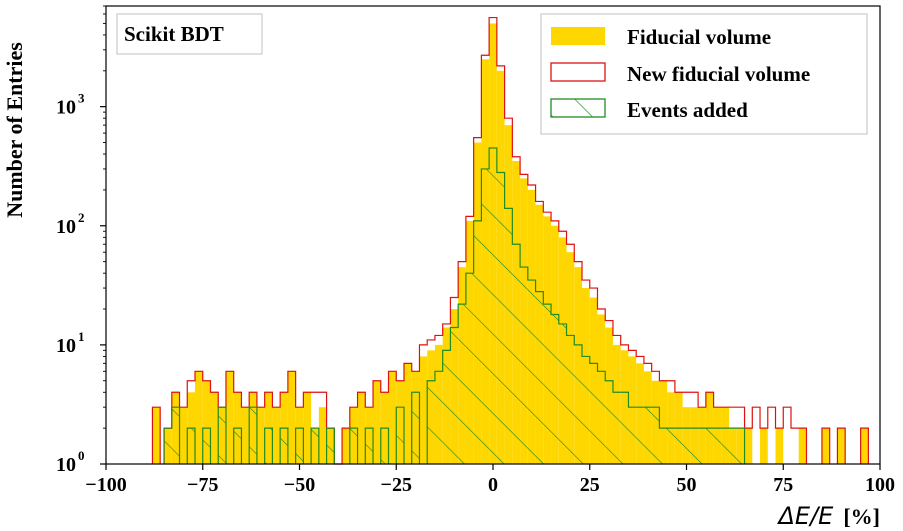 This screenshot has width=903, height=531. Describe the element at coordinates (396, 485) in the screenshot. I see `x-tick-label-3: −25` at that location.